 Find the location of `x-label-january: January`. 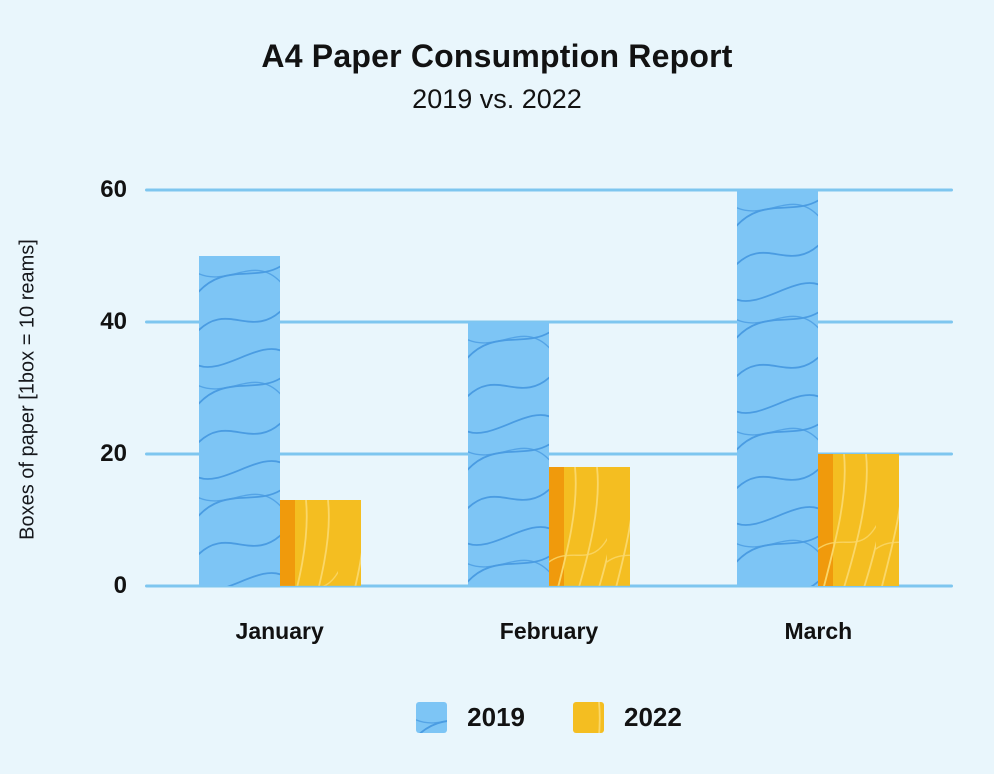

x-label-january: January is located at coordinates (279, 631).